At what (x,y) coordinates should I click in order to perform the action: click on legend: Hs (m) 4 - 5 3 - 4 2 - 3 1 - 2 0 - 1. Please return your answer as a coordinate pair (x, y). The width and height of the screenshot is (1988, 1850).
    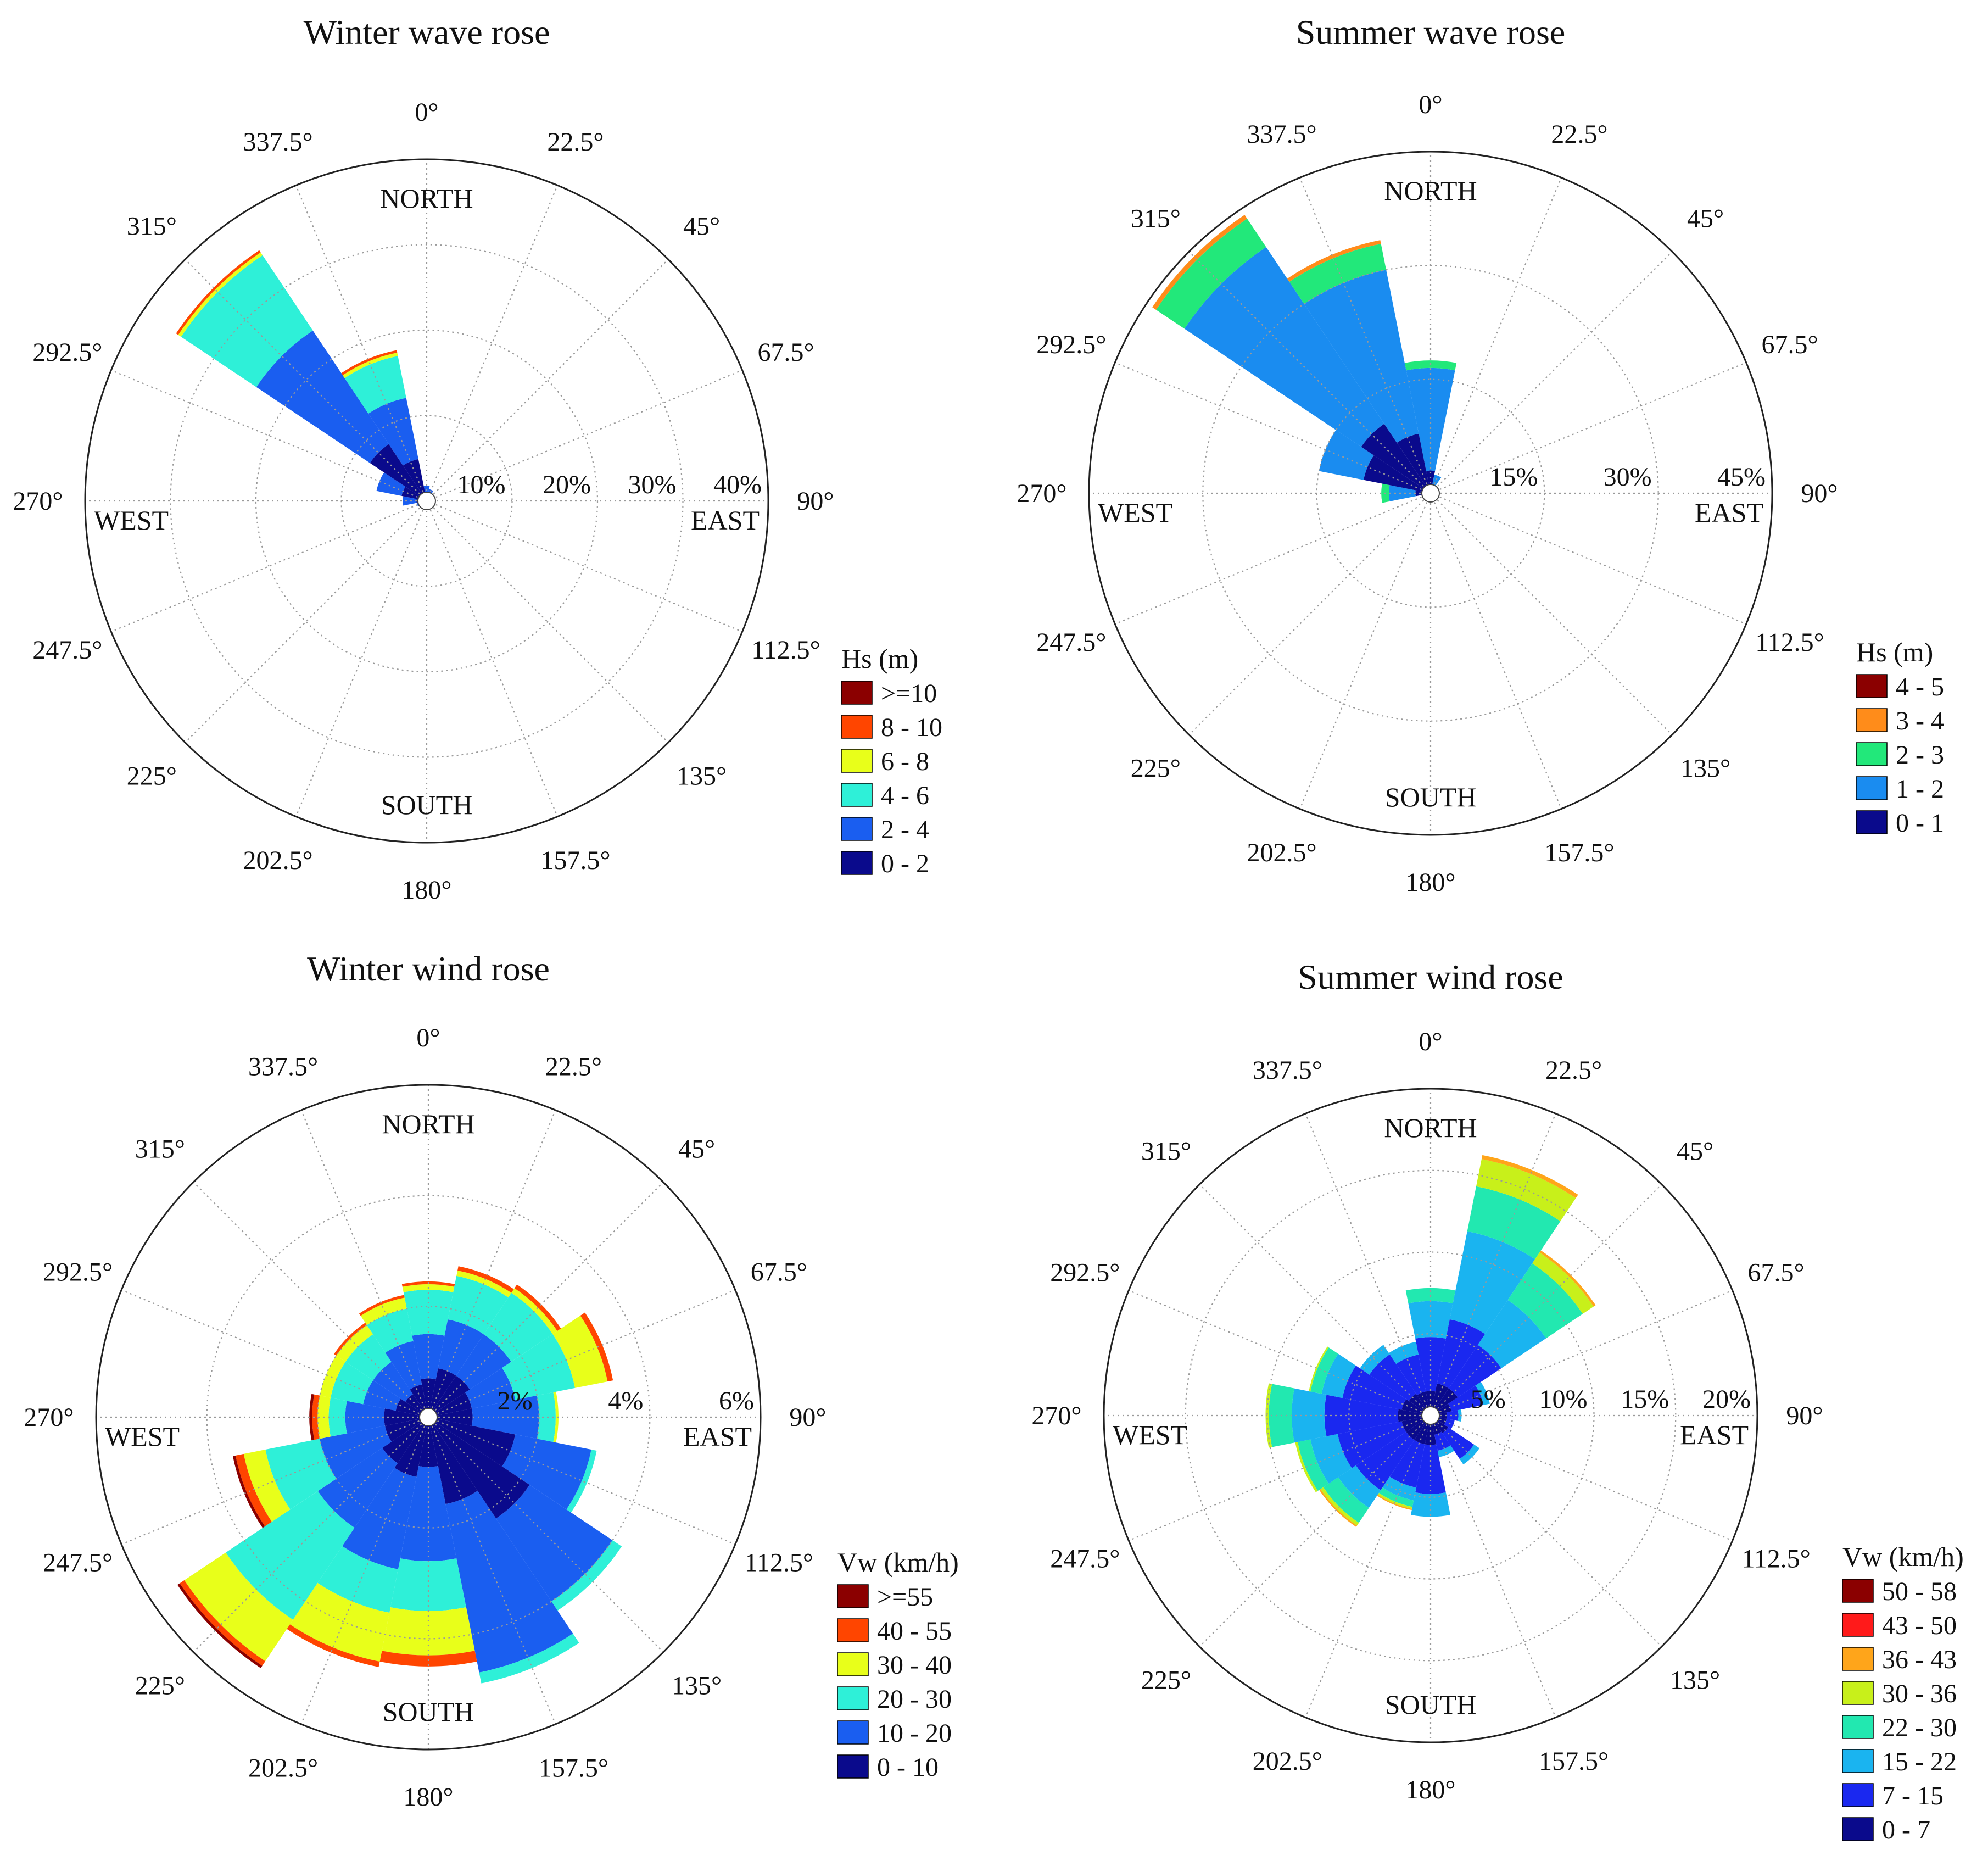
    Looking at the image, I should click on (1900, 738).